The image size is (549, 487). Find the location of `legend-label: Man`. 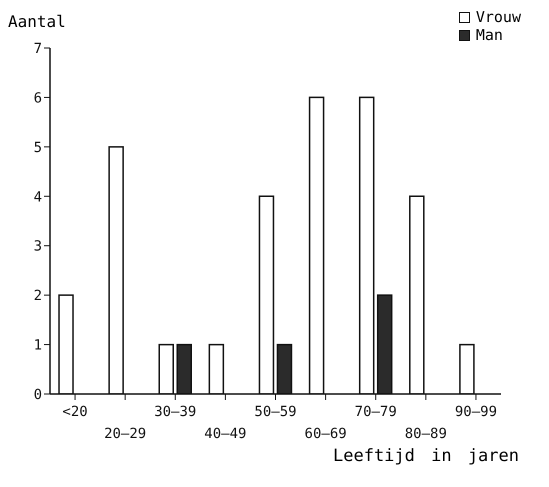

legend-label: Man is located at coordinates (489, 35).